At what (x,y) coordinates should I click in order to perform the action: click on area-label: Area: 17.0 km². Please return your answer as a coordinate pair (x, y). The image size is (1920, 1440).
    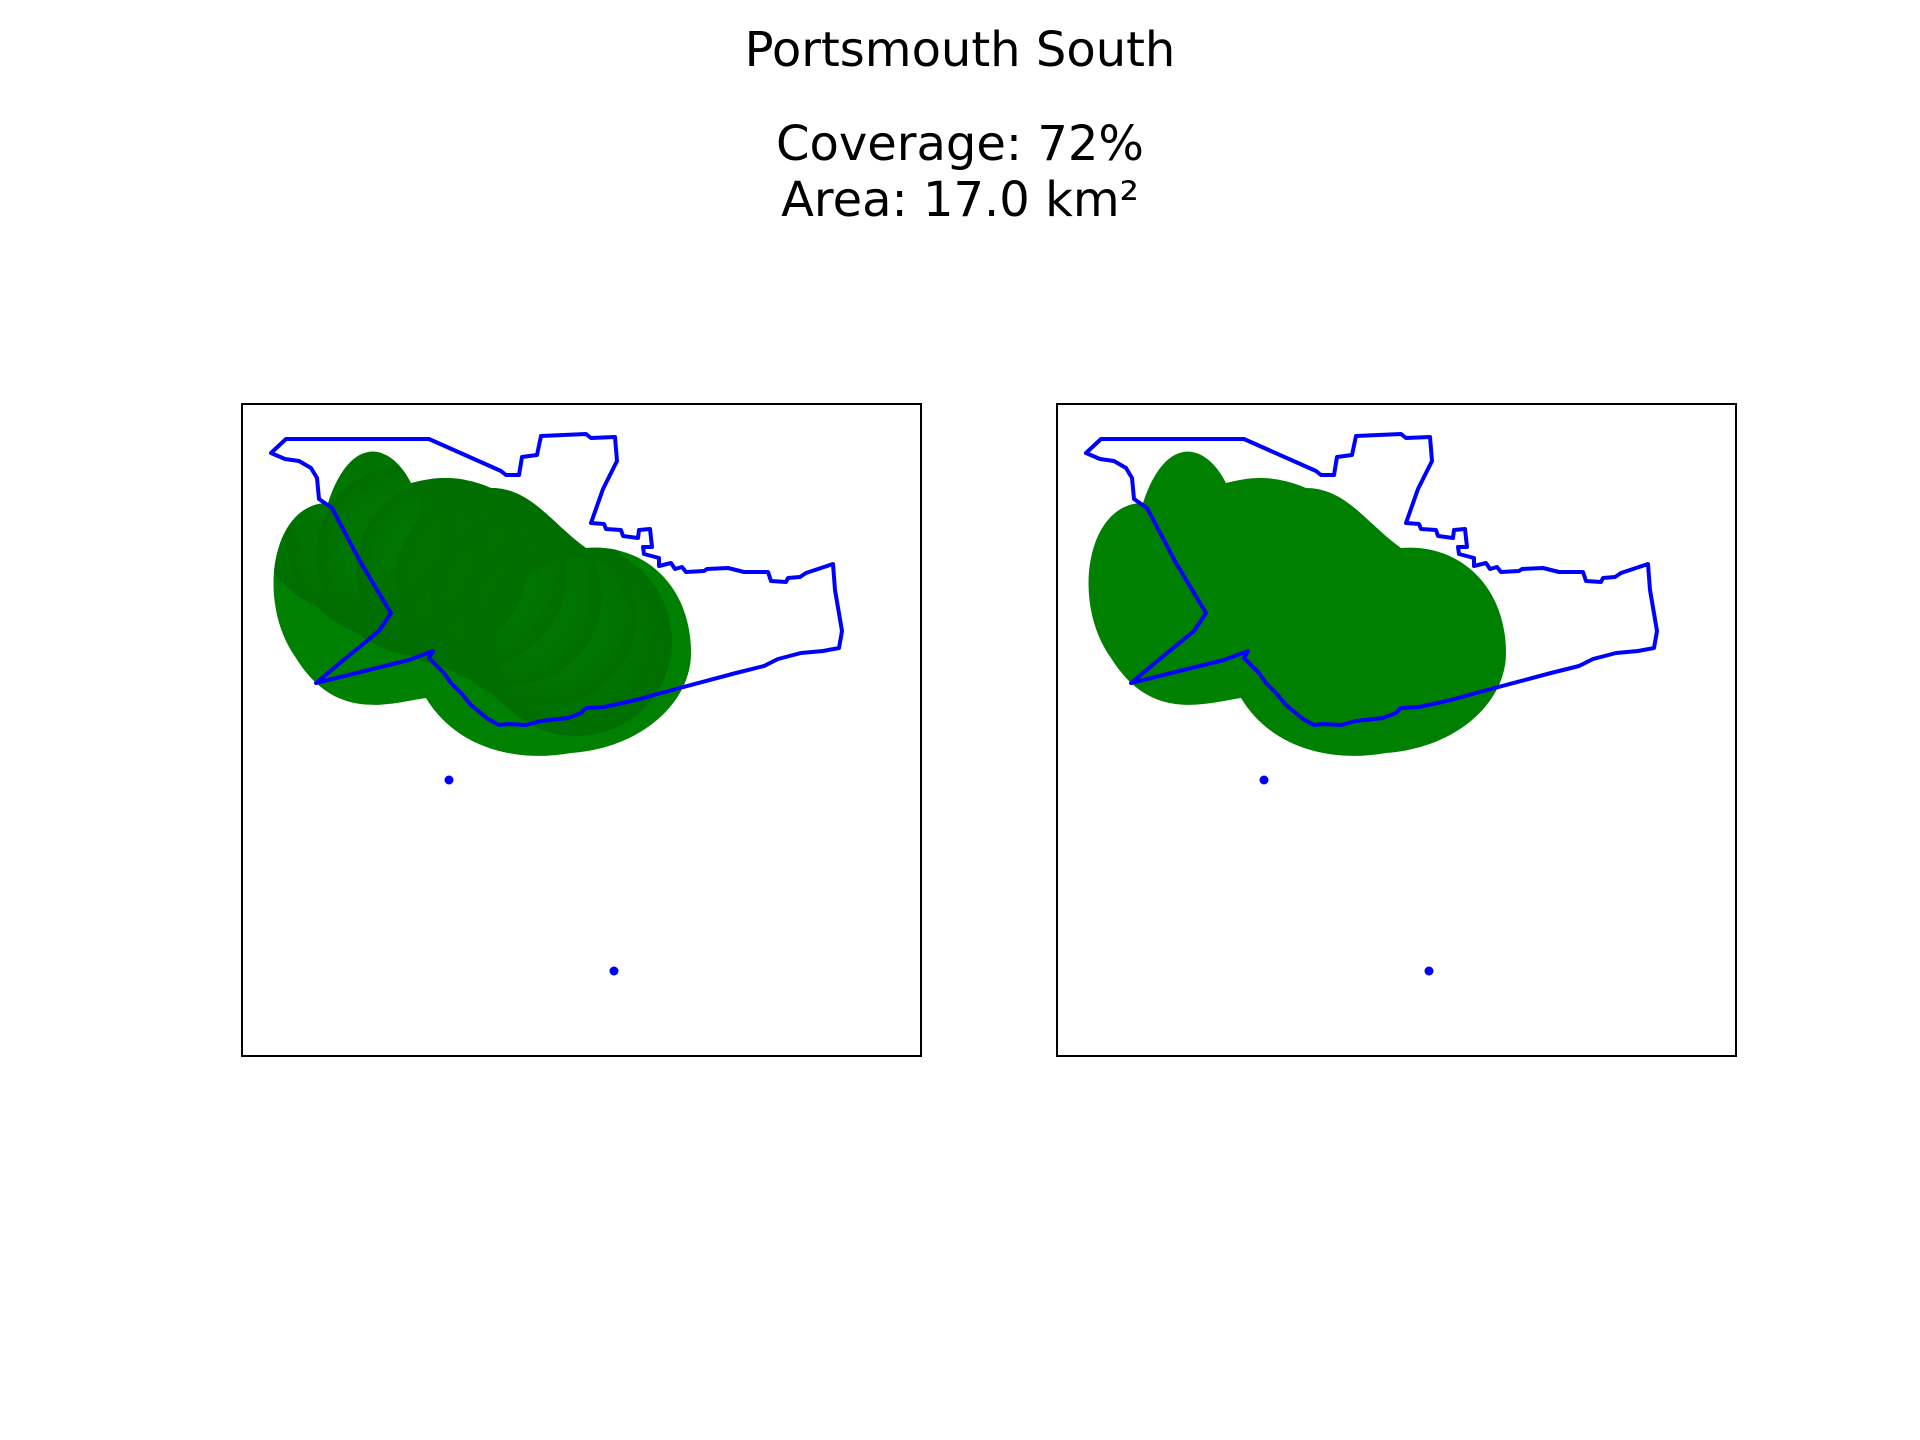
    Looking at the image, I should click on (960, 200).